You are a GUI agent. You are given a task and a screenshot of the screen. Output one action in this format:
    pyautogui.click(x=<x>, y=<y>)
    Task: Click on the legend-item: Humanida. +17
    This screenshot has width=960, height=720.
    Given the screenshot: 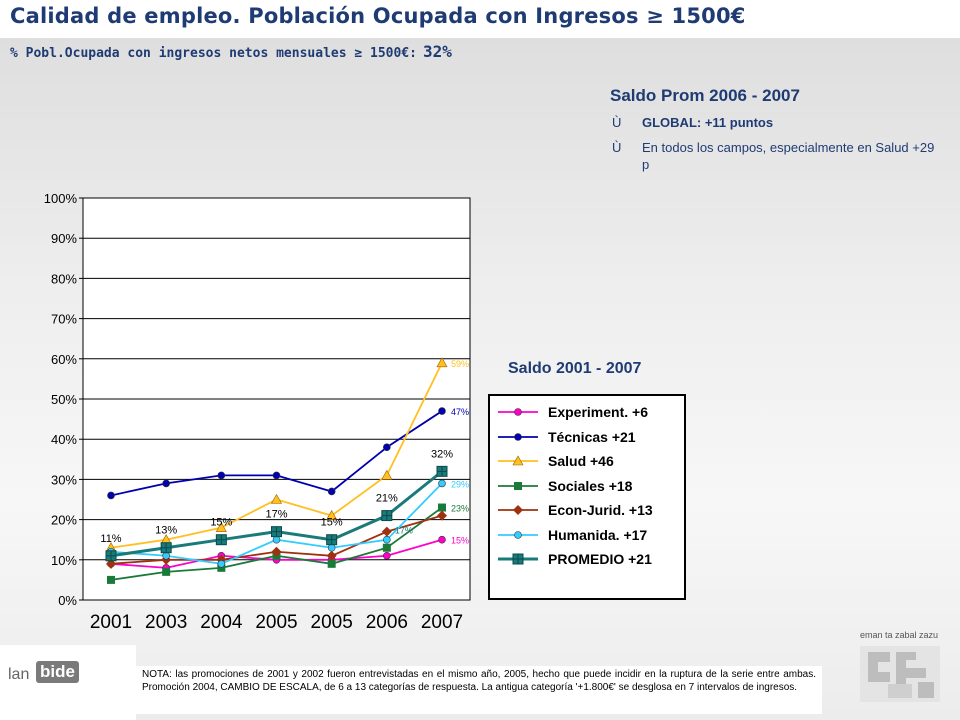 What is the action you would take?
    pyautogui.click(x=587, y=535)
    